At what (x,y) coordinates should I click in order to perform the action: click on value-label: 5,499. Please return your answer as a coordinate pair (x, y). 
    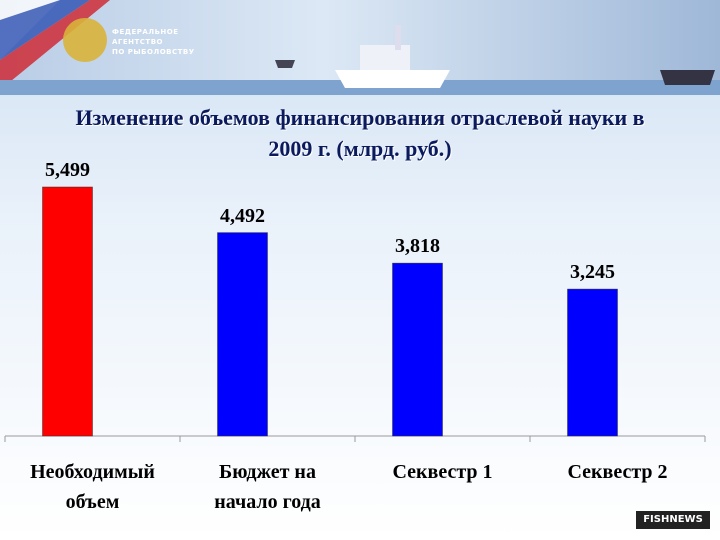
    Looking at the image, I should click on (67, 170).